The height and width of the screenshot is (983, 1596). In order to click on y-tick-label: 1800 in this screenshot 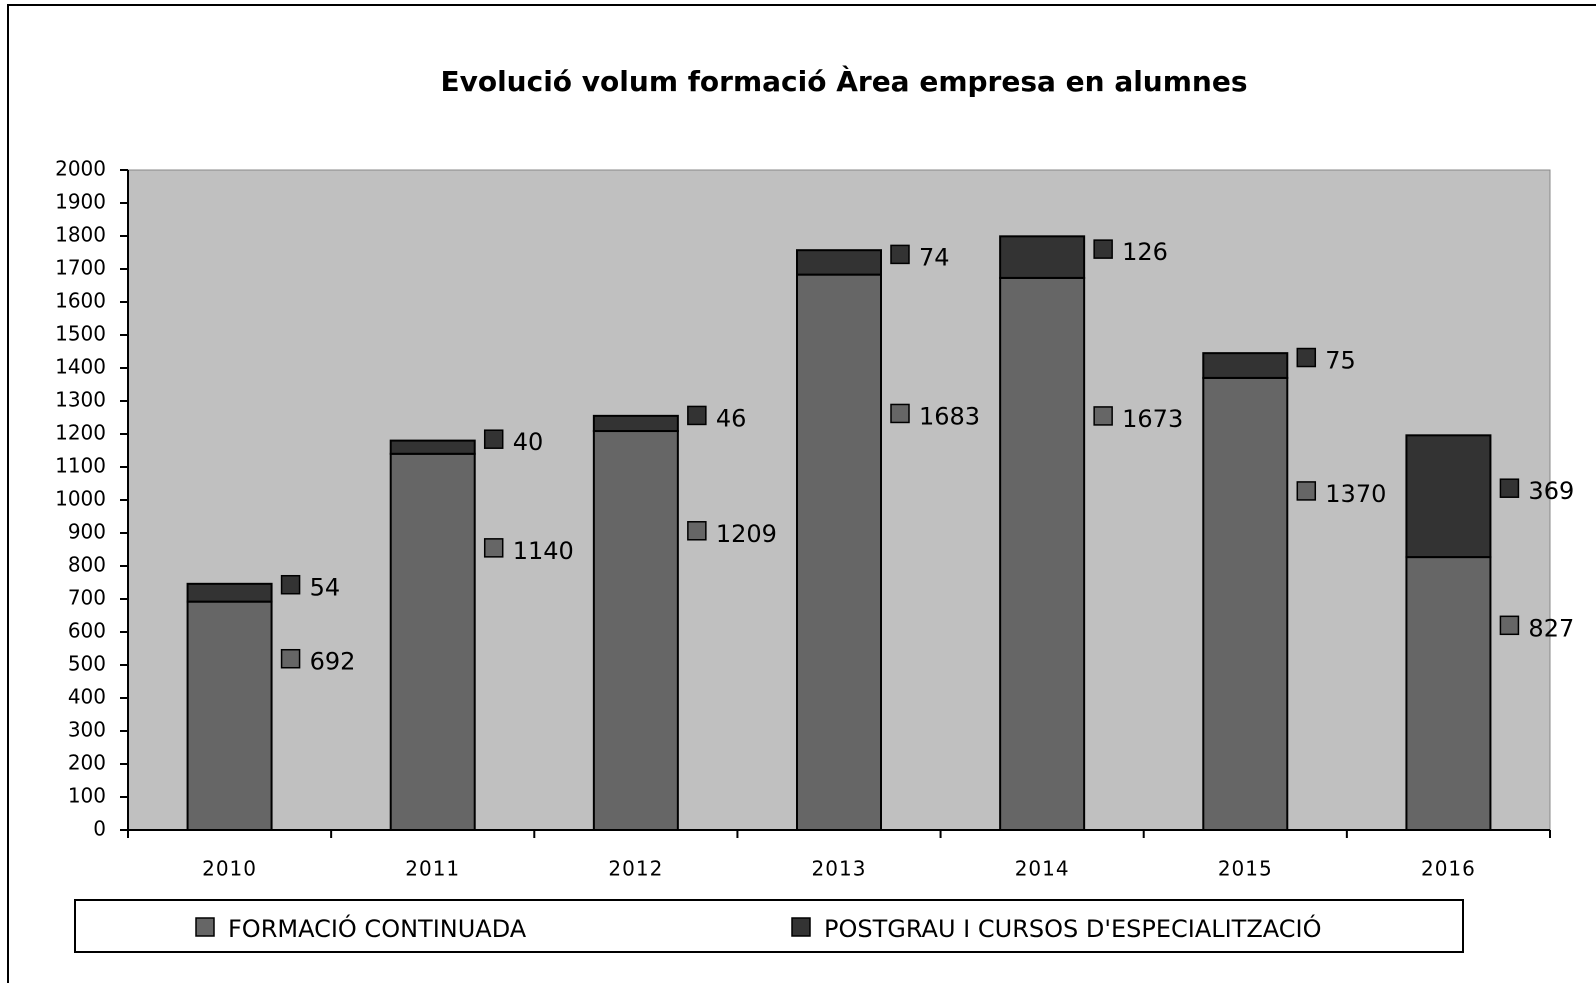, I will do `click(80, 235)`.